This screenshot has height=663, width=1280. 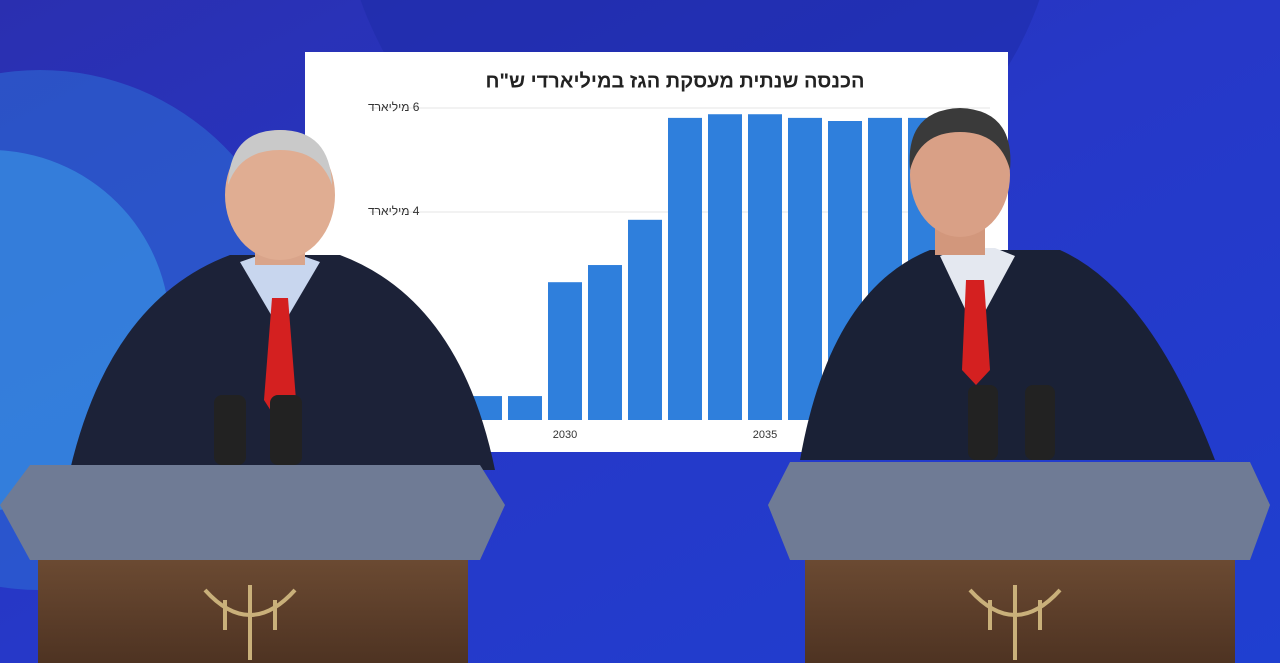 I want to click on chart-title: הכנסה שנתית מעסקת הגז במיליארדי ש"ח, so click(x=674, y=81).